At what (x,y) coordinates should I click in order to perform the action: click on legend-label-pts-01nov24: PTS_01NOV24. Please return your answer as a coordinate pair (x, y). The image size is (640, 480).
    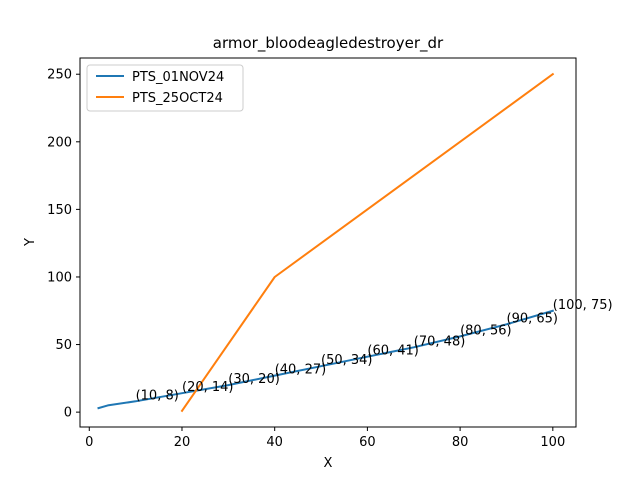
    Looking at the image, I should click on (178, 77).